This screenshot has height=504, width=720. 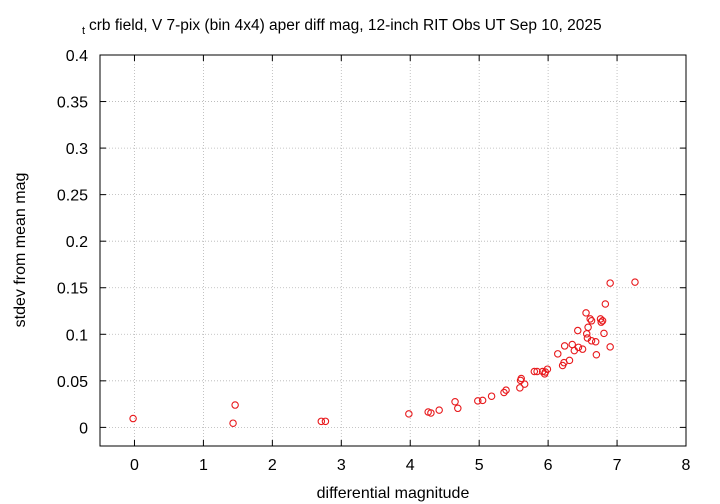 What do you see at coordinates (272, 465) in the screenshot?
I see `x-tick-label: 2` at bounding box center [272, 465].